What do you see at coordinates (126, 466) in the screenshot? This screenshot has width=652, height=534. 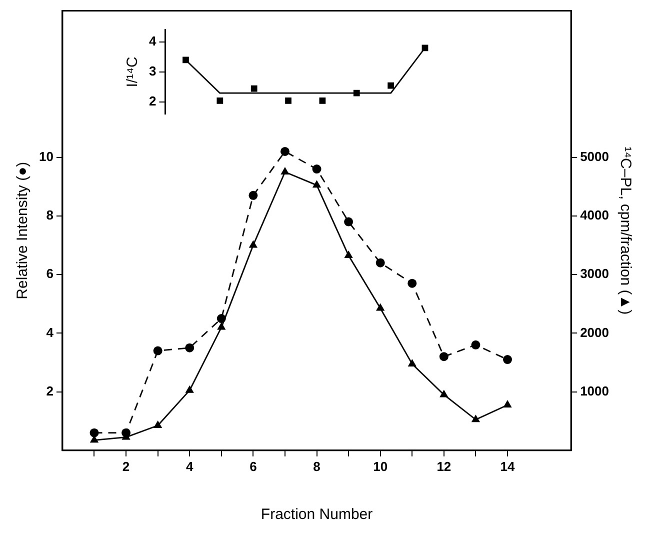 I see `x-tick-label: 2` at bounding box center [126, 466].